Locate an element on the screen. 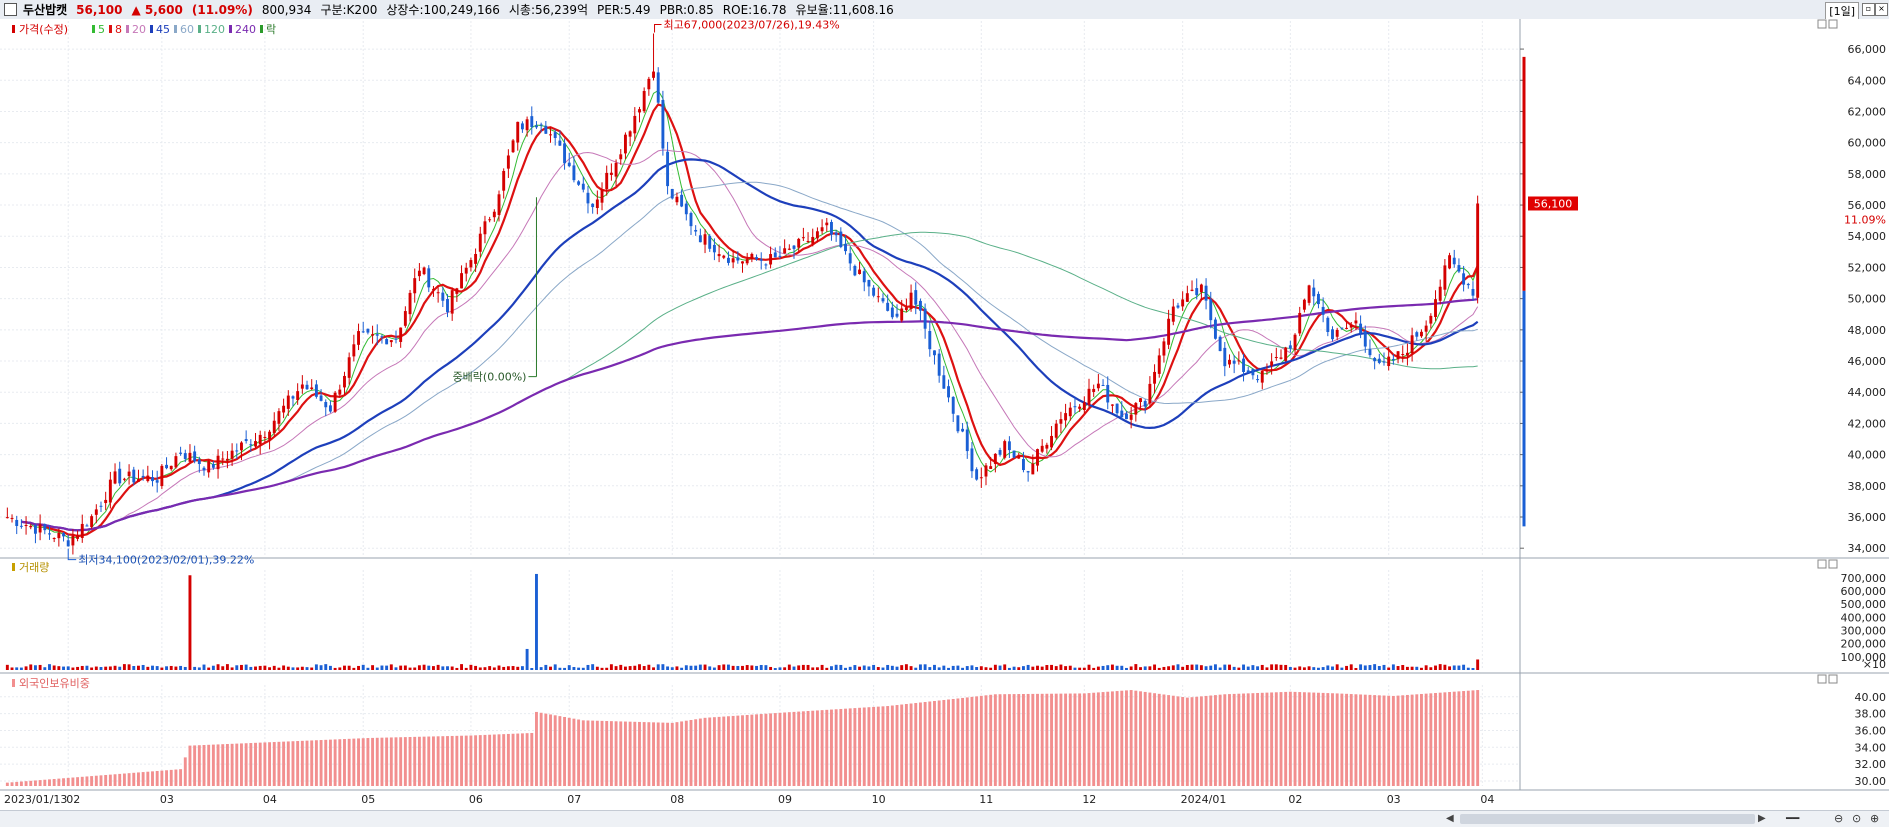  volume-axis-tick: 600,000 is located at coordinates (1864, 591).